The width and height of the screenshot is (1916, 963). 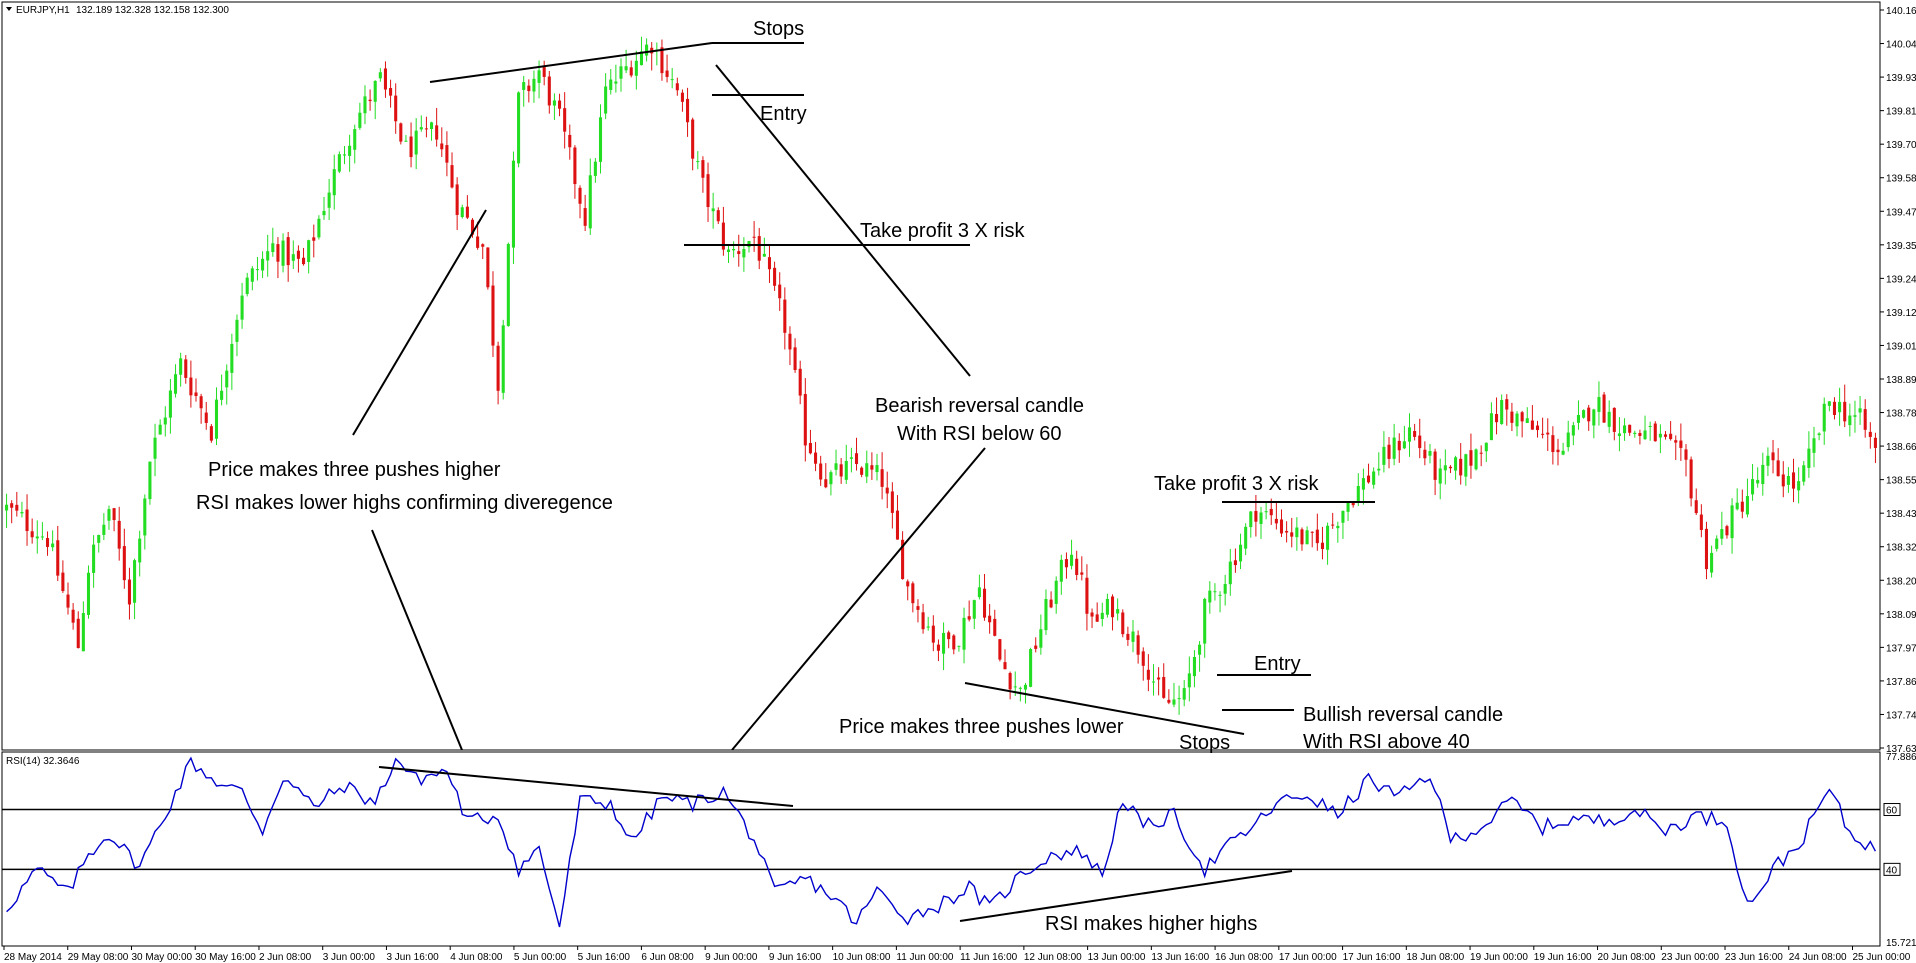 What do you see at coordinates (1901, 179) in the screenshot?
I see `price-tick-label: 139.585` at bounding box center [1901, 179].